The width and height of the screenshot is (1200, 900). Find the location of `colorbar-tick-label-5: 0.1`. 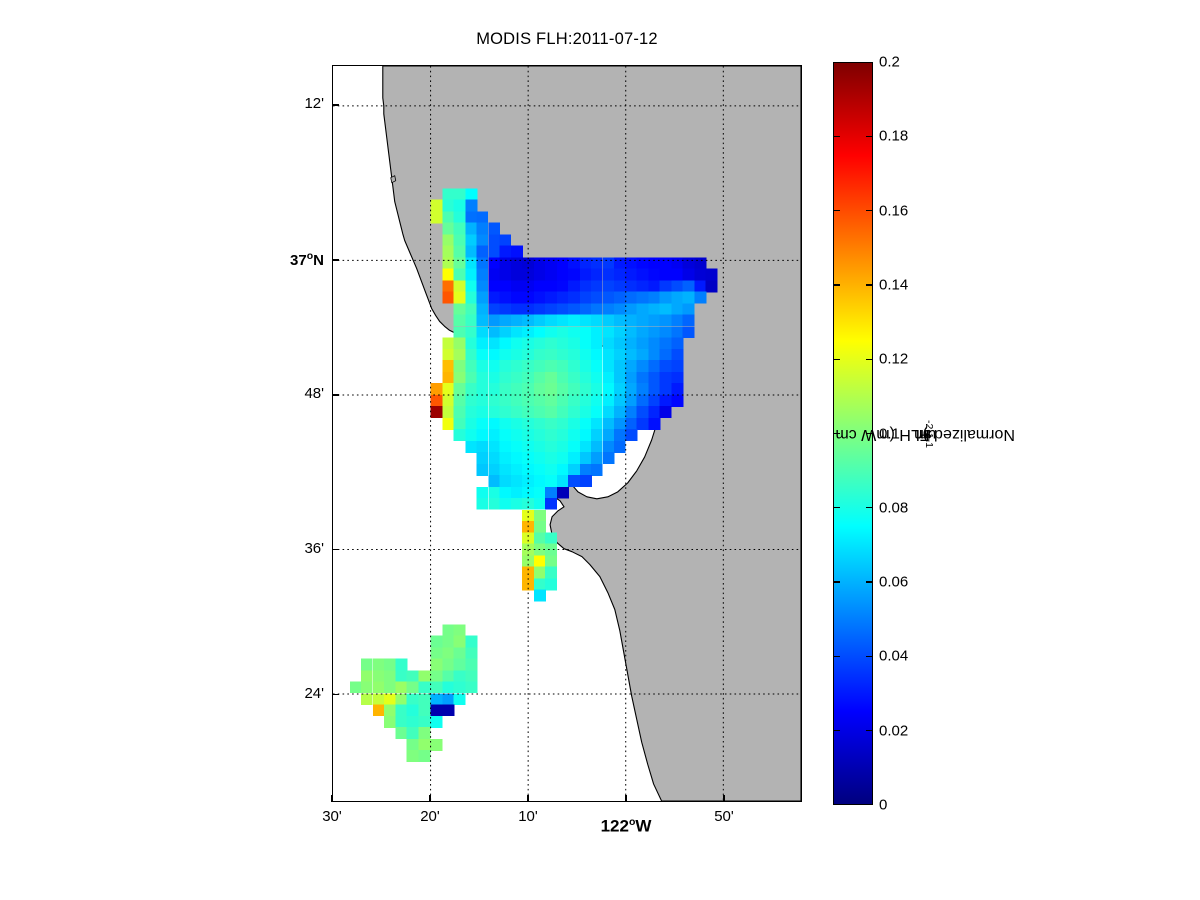

colorbar-tick-label-5: 0.1 is located at coordinates (889, 433).